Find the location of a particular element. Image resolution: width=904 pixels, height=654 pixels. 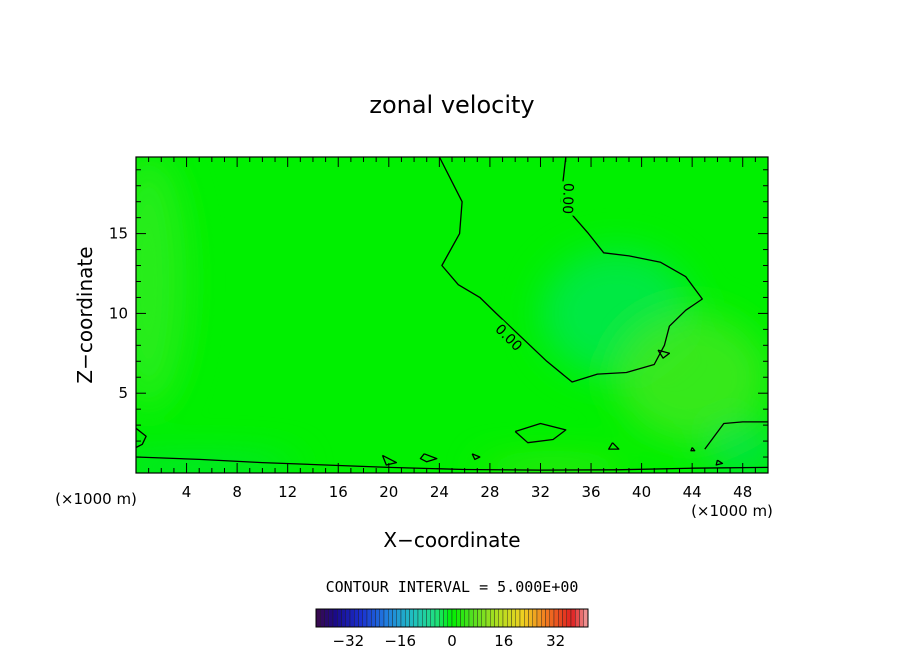

colorbar-tick-label-1: −16 is located at coordinates (400, 641).